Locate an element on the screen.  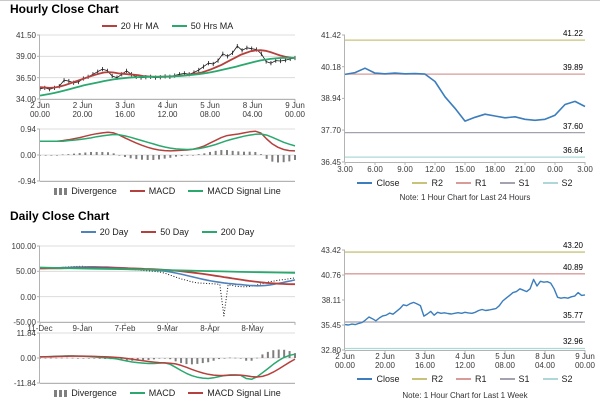
pivot-week-plot is located at coordinates (464, 301).